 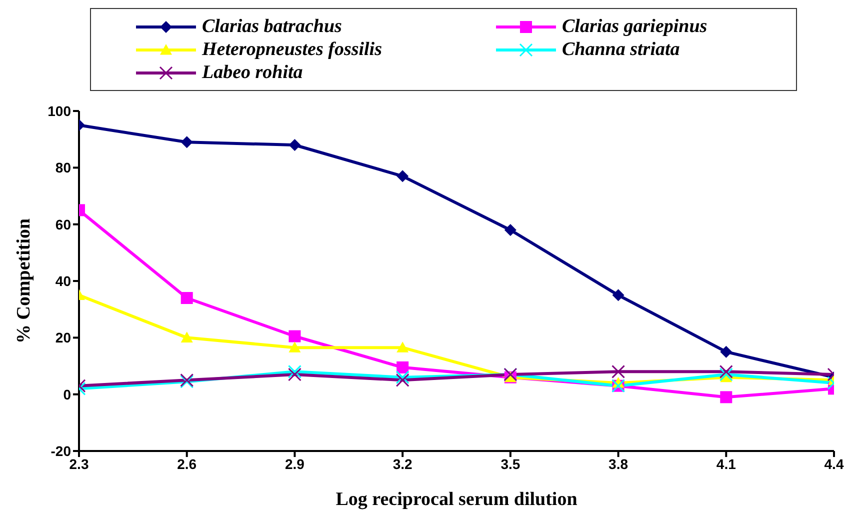 I want to click on y-tick-label: 20, so click(x=63, y=338).